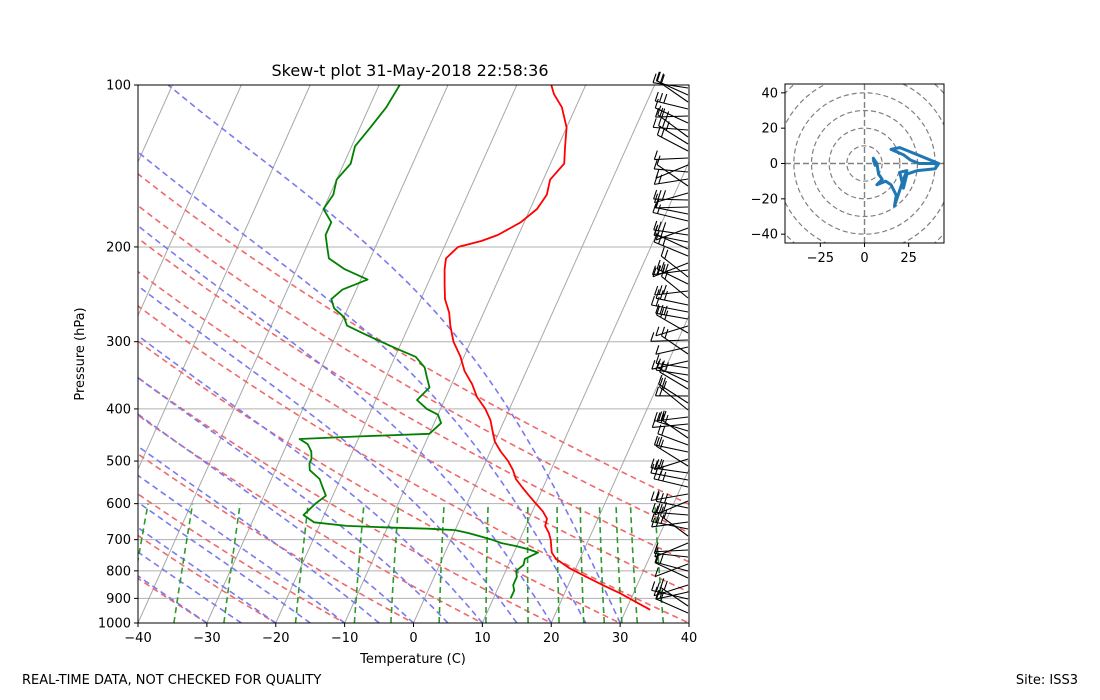 Image resolution: width=1100 pixels, height=700 pixels. I want to click on y-axis-ticks: 100 200 300 400 500 600 700 800 900 1000, so click(118, 355).